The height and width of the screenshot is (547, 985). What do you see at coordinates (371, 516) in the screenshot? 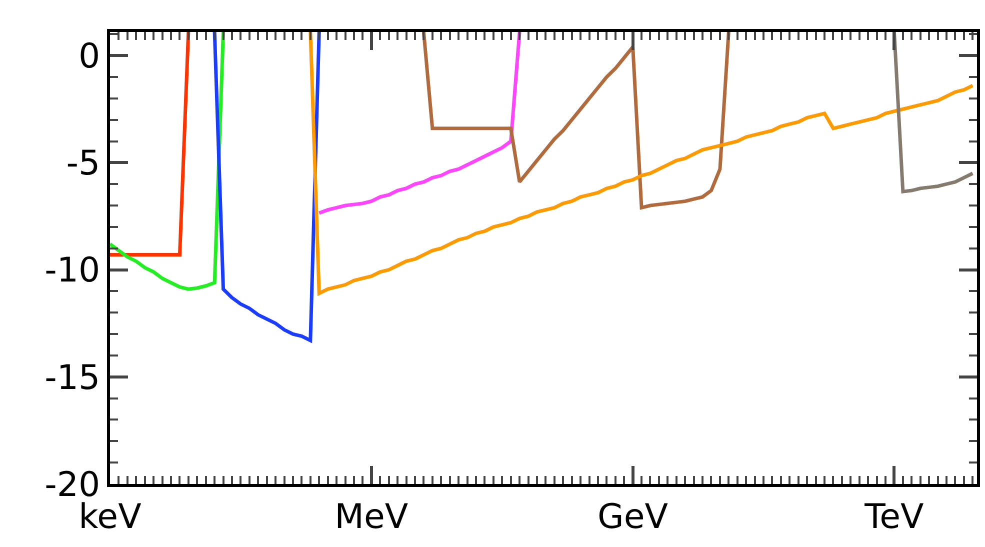
I see `x-tick-label: MeV` at bounding box center [371, 516].